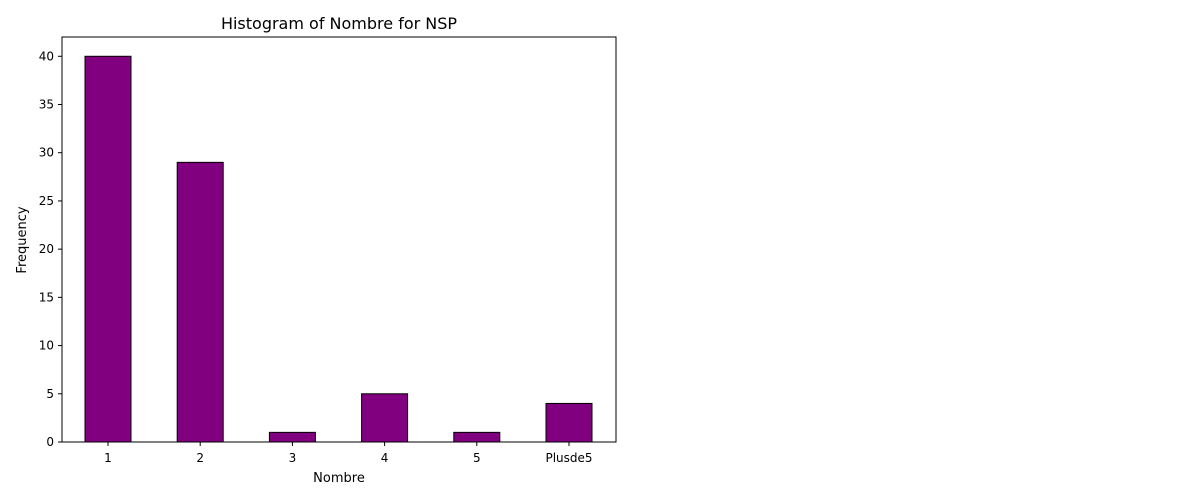 The width and height of the screenshot is (1200, 500). What do you see at coordinates (385, 458) in the screenshot?
I see `x-tick-label: 4` at bounding box center [385, 458].